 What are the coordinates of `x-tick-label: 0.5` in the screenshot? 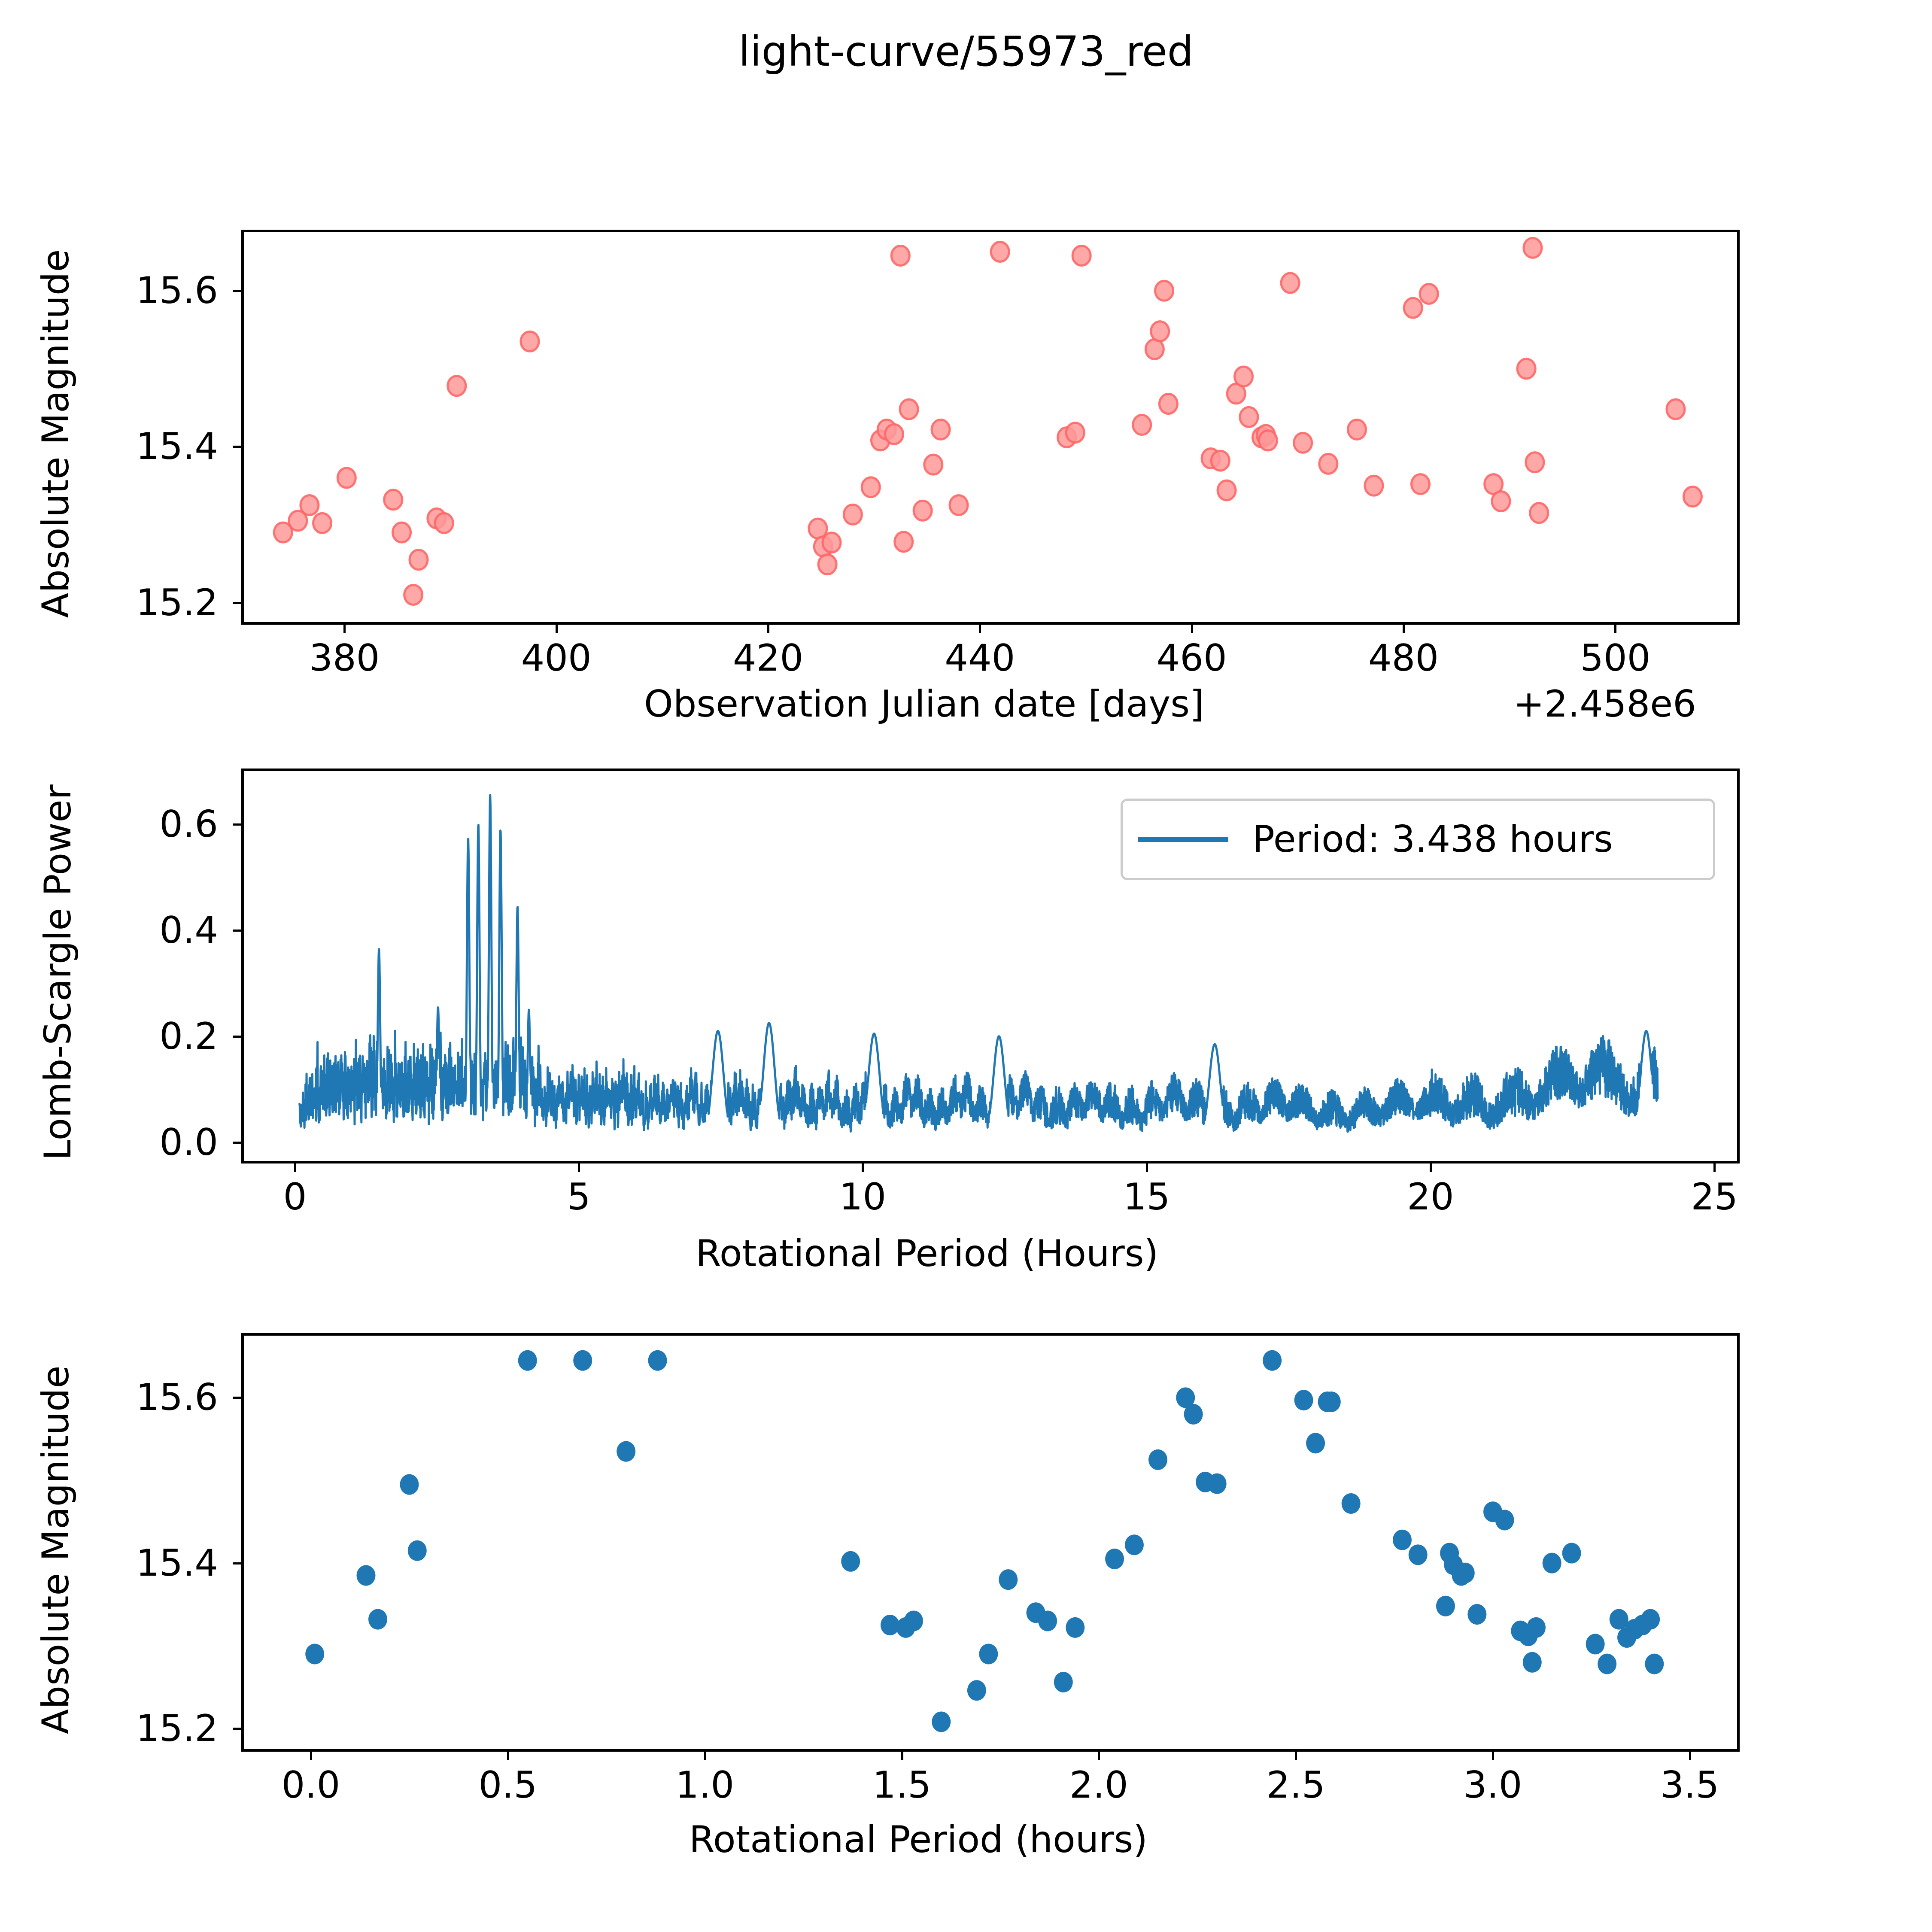 It's located at (508, 1785).